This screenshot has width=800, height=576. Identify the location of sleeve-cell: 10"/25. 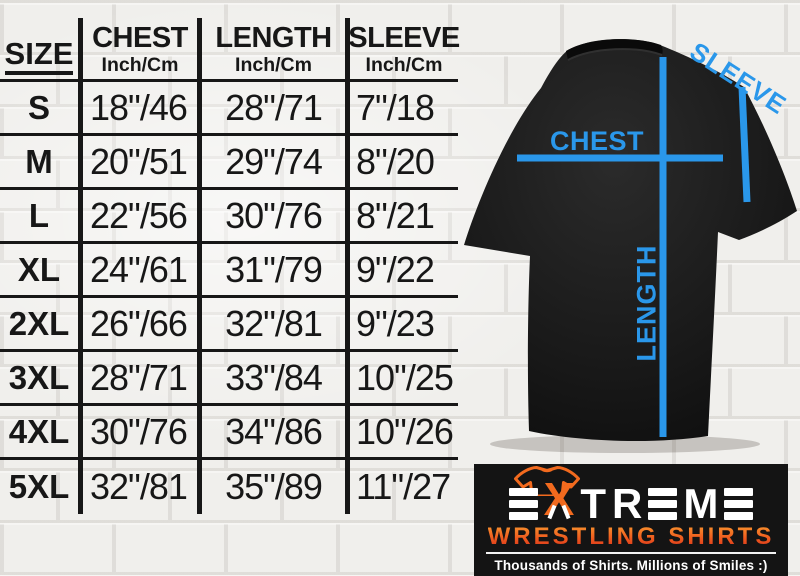
(404, 379).